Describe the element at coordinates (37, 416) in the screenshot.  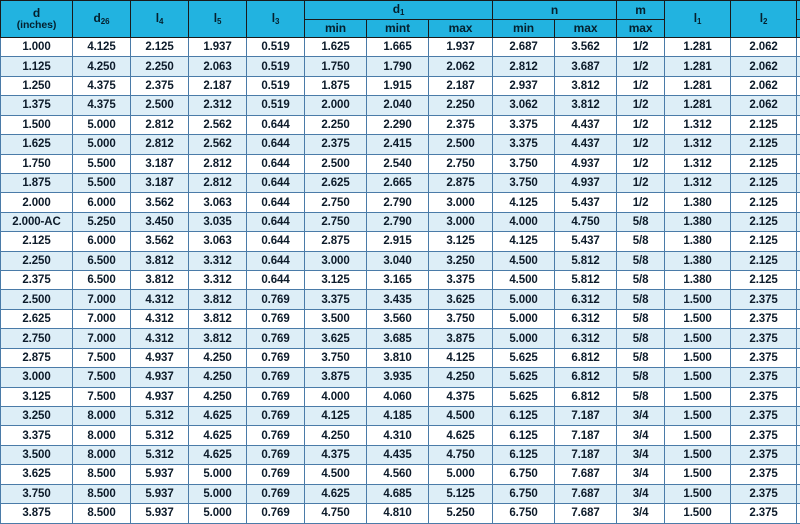
I see `table-cell: 3.250` at that location.